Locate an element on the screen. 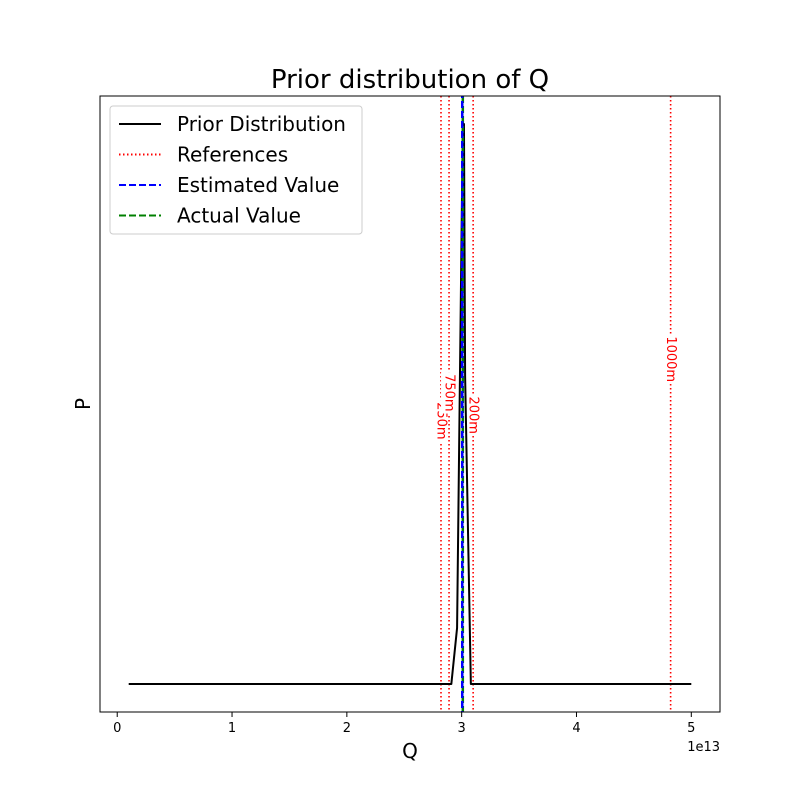  x-axis-label: Q is located at coordinates (410, 751).